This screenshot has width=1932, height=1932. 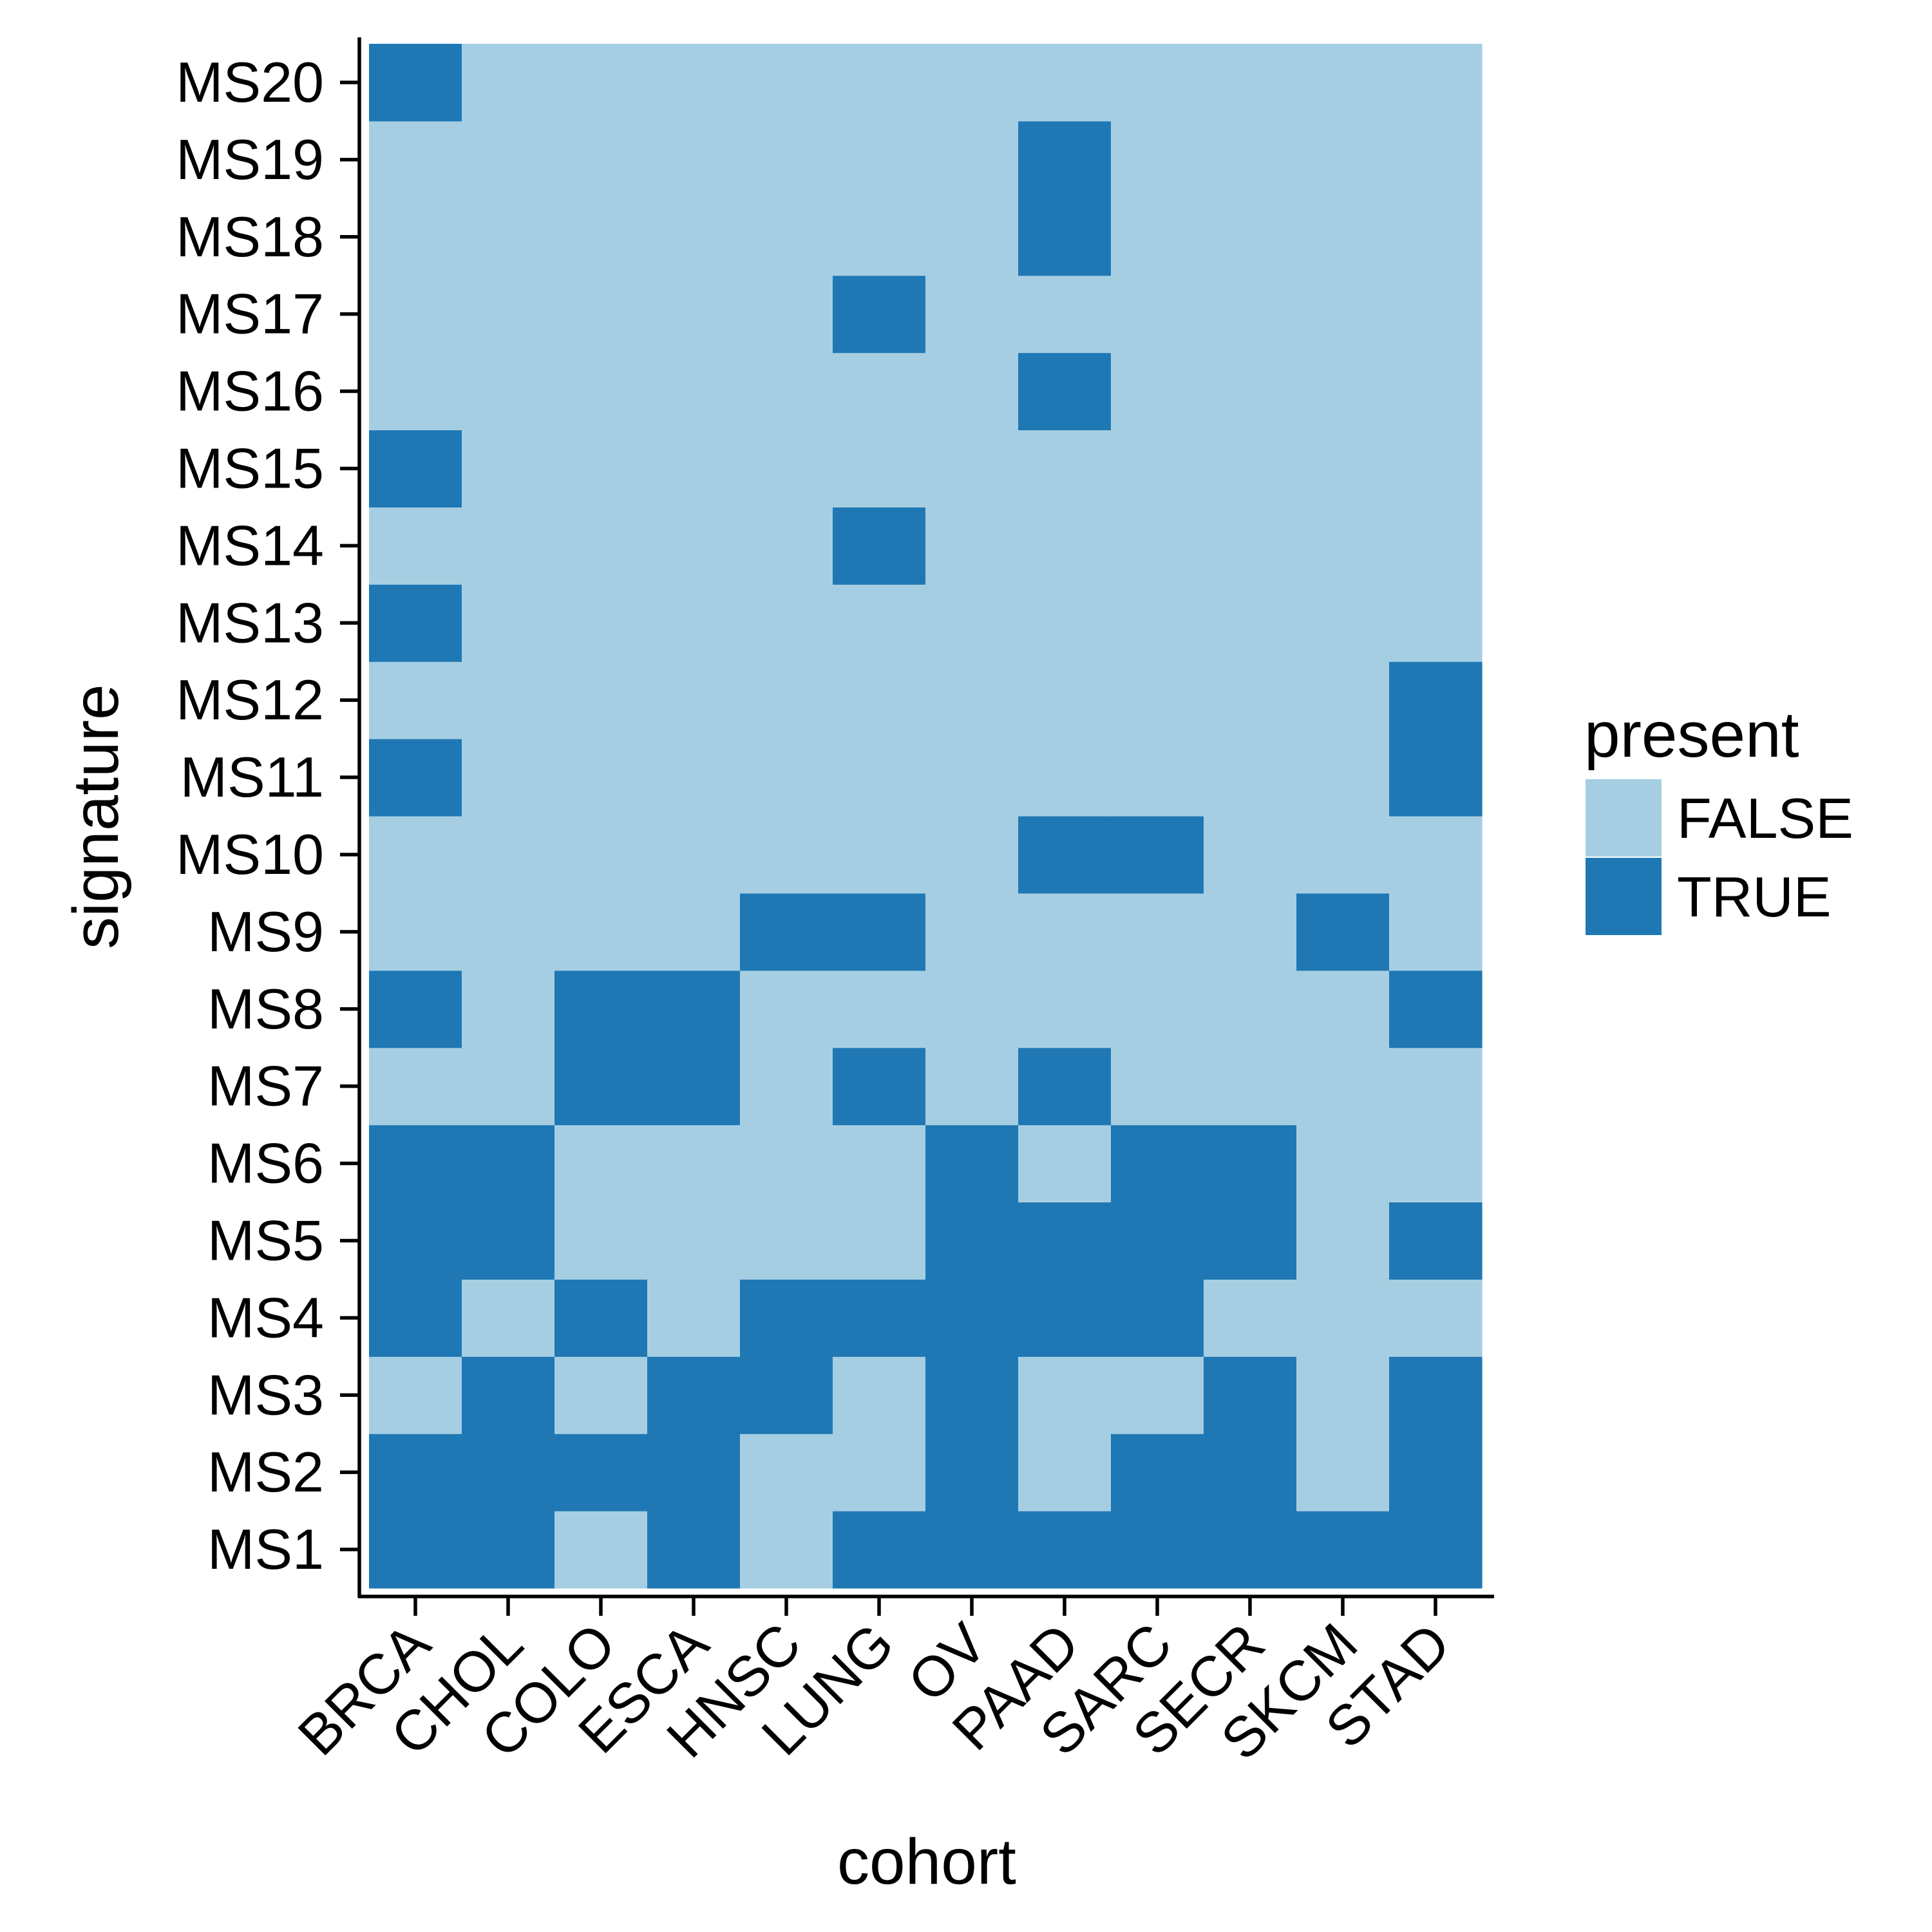 I want to click on x-axis-title: cohort, so click(x=926, y=1862).